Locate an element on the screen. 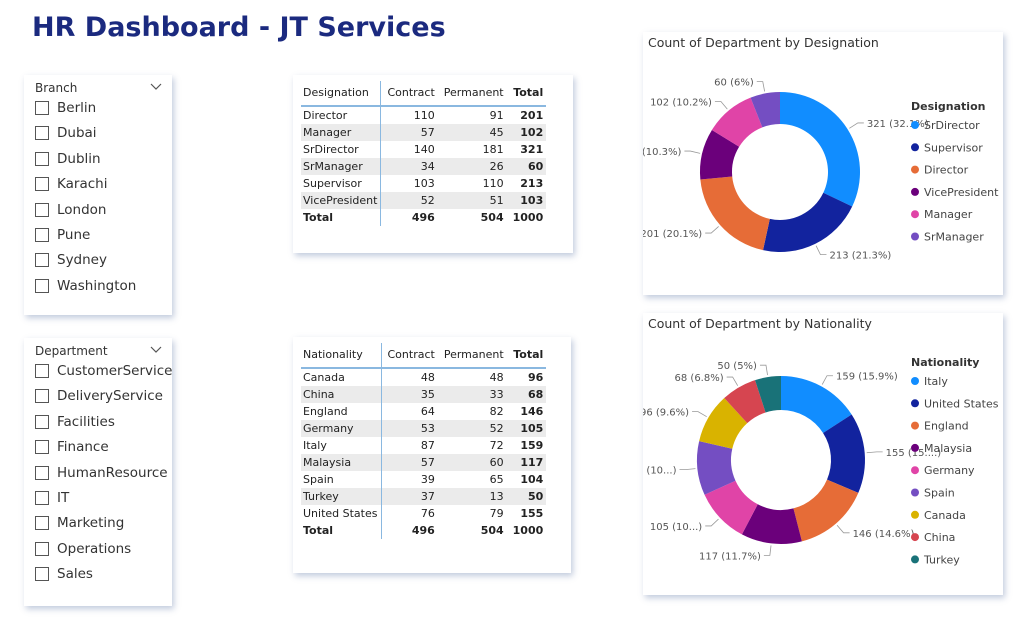 This screenshot has width=1024, height=624. slicer-item: Finance is located at coordinates (72, 447).